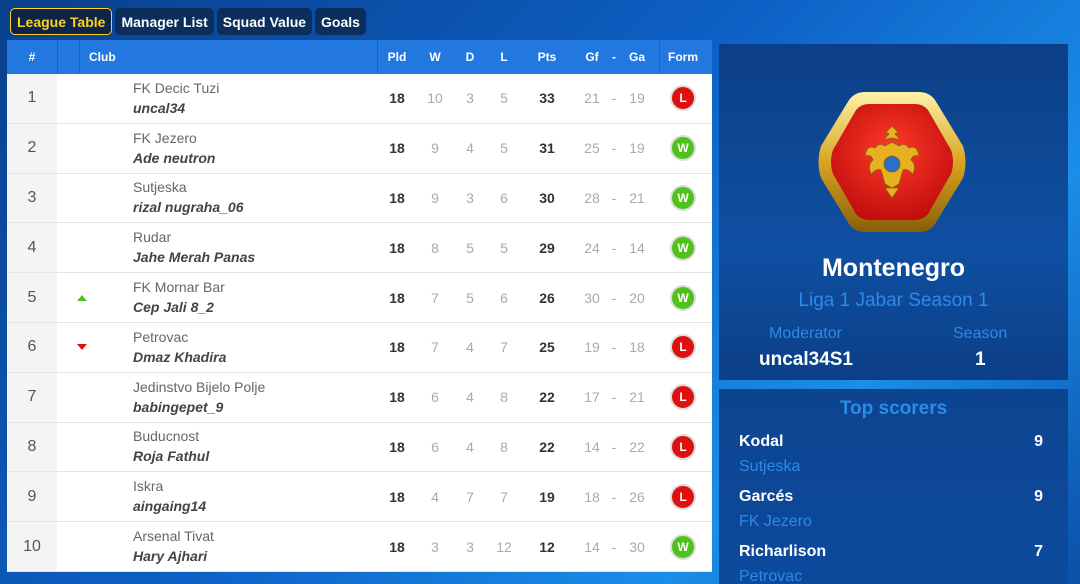 This screenshot has width=1080, height=584. Describe the element at coordinates (592, 397) in the screenshot. I see `row-gf: 17` at that location.